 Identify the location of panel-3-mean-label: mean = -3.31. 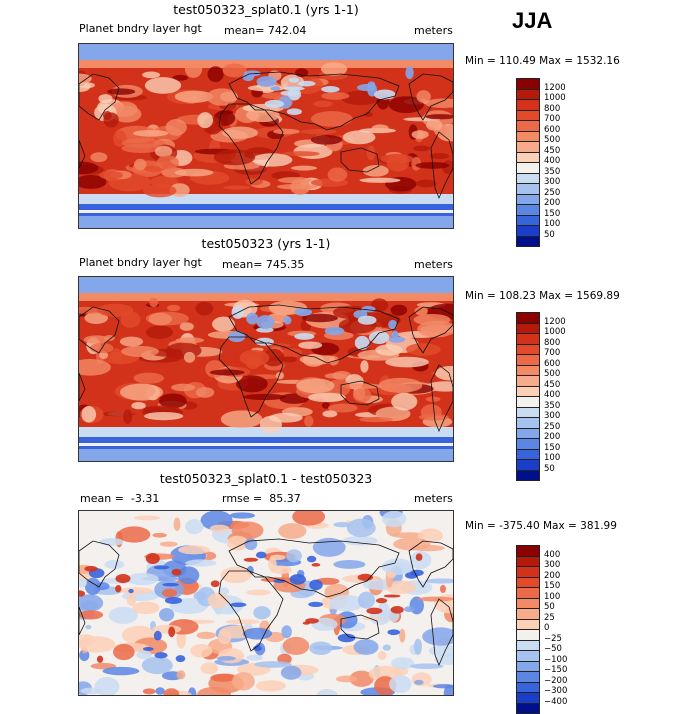
(120, 498).